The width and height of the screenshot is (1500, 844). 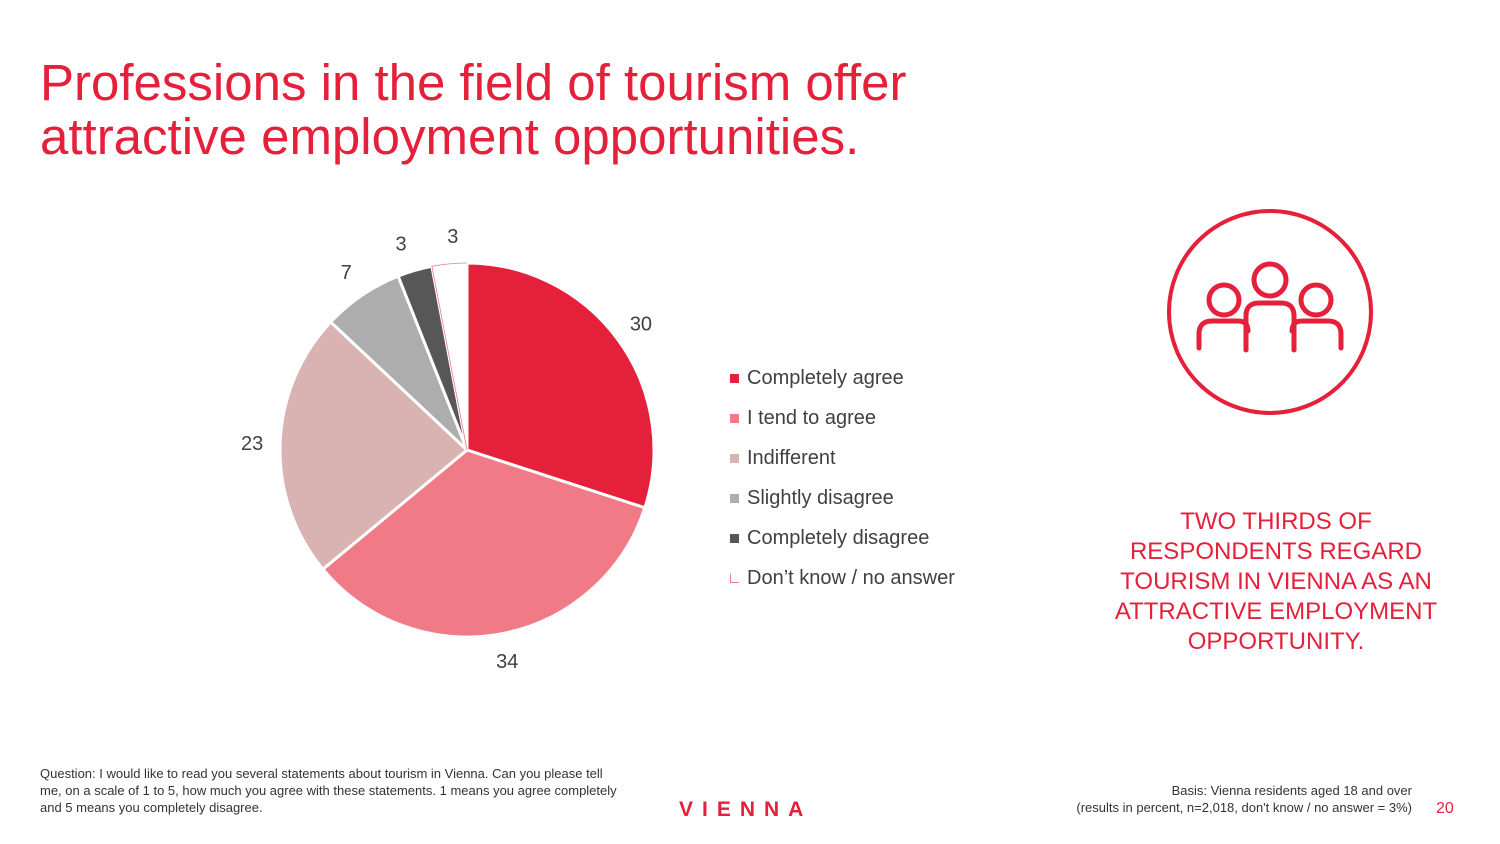 What do you see at coordinates (851, 577) in the screenshot?
I see `legend-label: Don’t know / no answer` at bounding box center [851, 577].